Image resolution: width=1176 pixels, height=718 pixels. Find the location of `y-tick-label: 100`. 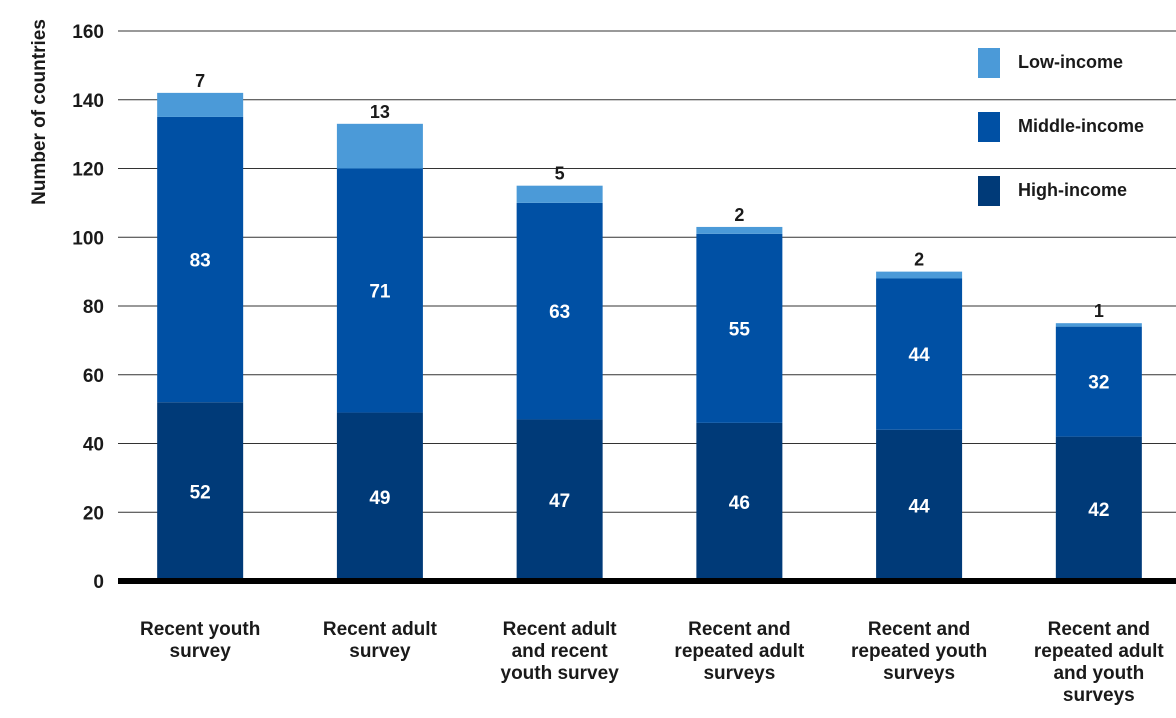

y-tick-label: 100 is located at coordinates (88, 238).